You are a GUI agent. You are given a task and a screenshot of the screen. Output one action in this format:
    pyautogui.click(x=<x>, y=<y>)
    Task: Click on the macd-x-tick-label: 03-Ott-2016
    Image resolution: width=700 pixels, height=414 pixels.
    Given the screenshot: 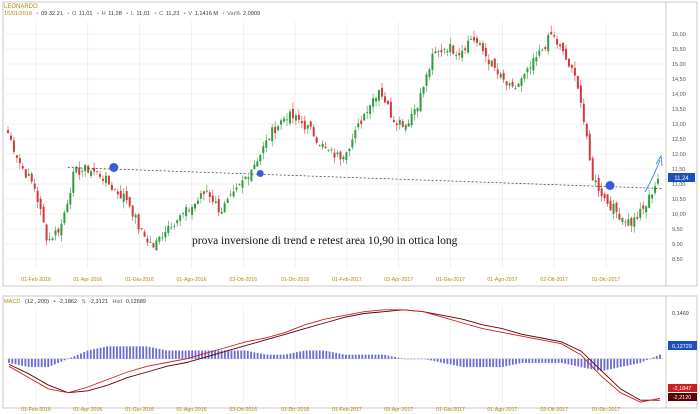 What is the action you would take?
    pyautogui.click(x=243, y=410)
    